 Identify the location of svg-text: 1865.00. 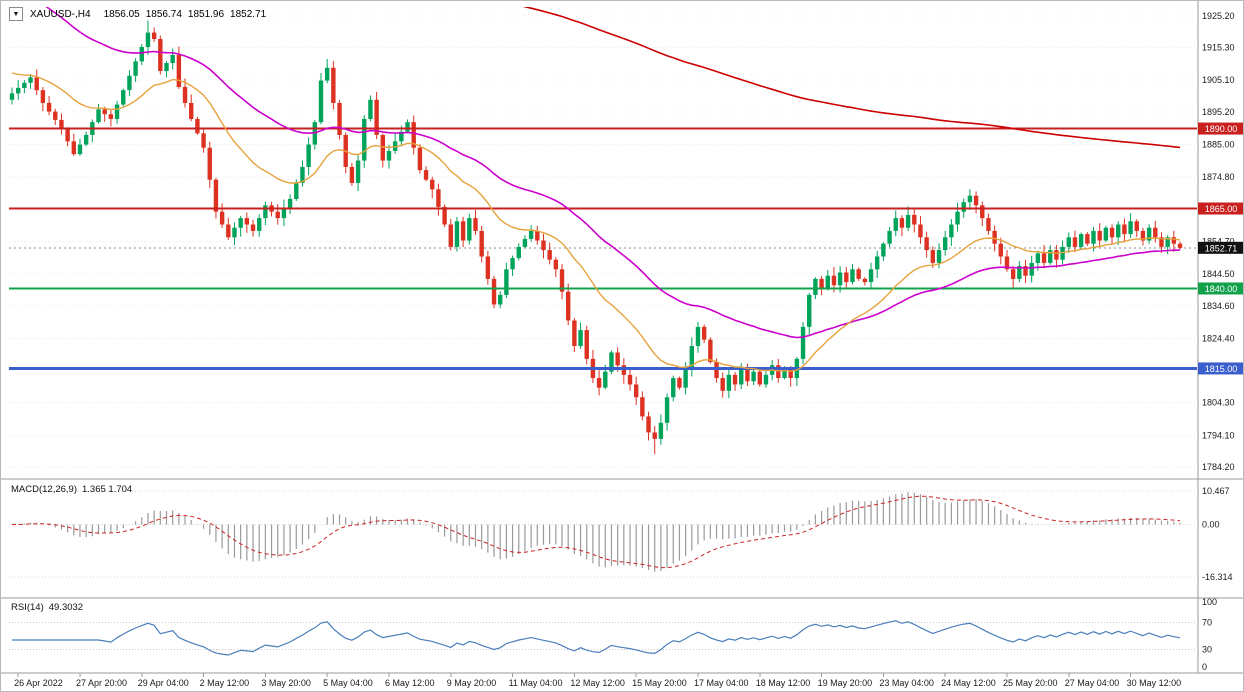
(1221, 209).